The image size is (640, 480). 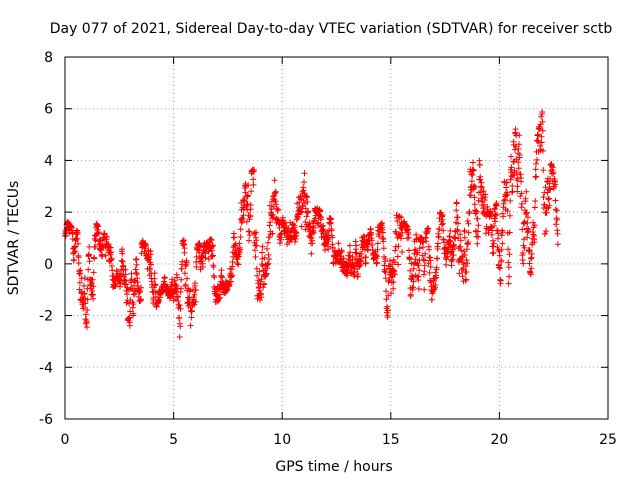 What do you see at coordinates (46, 420) in the screenshot?
I see `y-tick-label: -6` at bounding box center [46, 420].